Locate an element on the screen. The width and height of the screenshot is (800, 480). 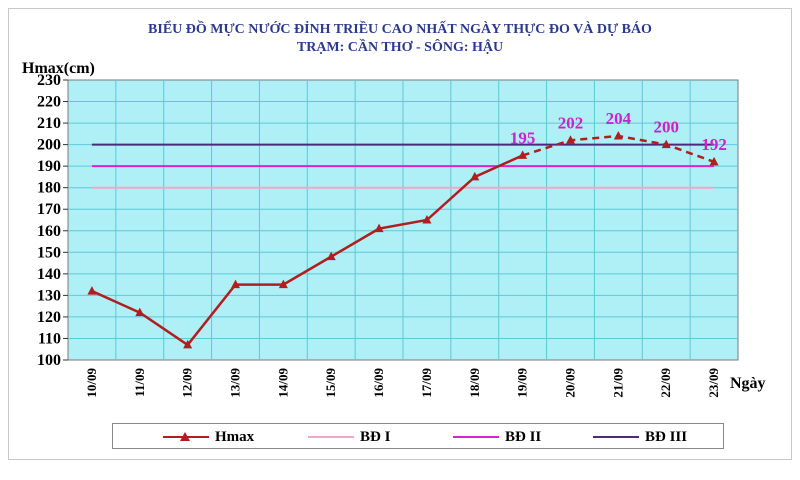
legend-label: Hmax is located at coordinates (235, 436).